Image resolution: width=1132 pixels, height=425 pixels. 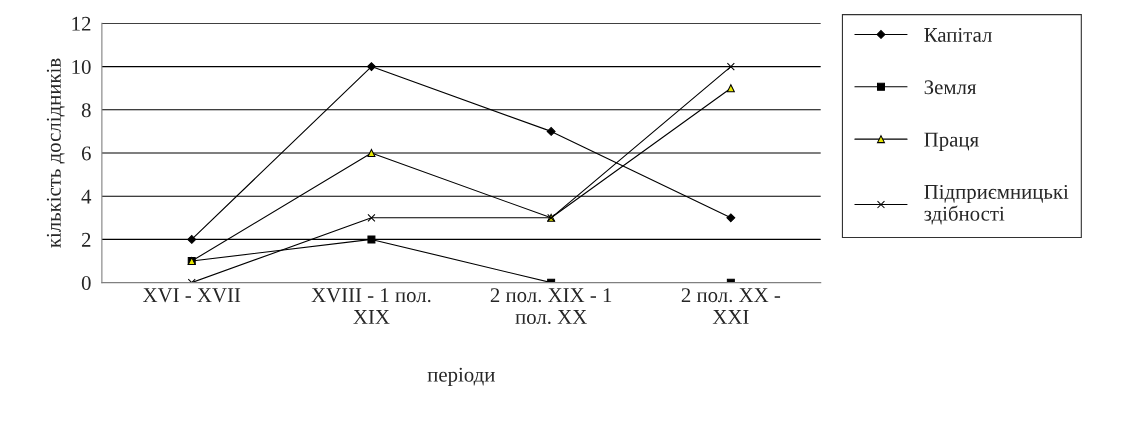 I want to click on y-tick-label: 2, so click(x=86, y=239).